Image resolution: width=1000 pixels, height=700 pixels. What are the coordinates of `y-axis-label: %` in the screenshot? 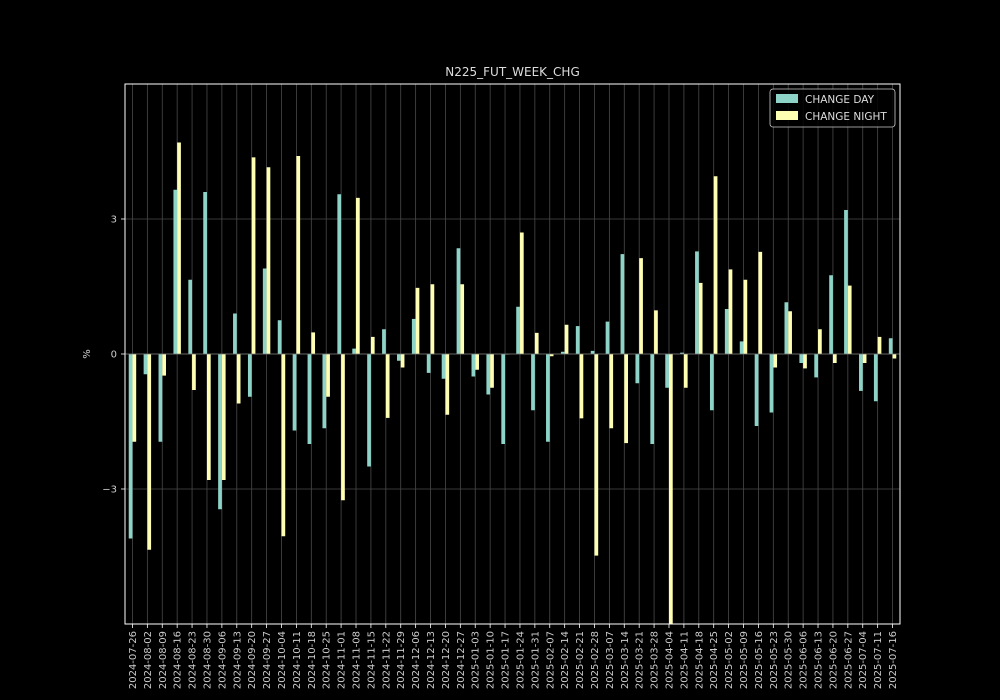 It's located at (87, 354).